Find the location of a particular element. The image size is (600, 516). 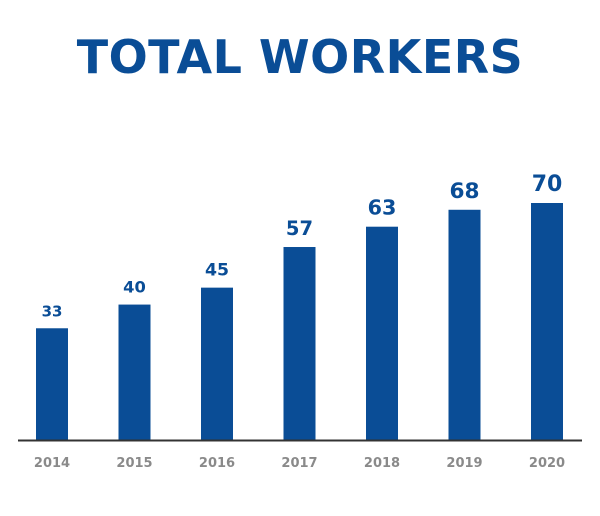

bar-2014 is located at coordinates (52, 384).